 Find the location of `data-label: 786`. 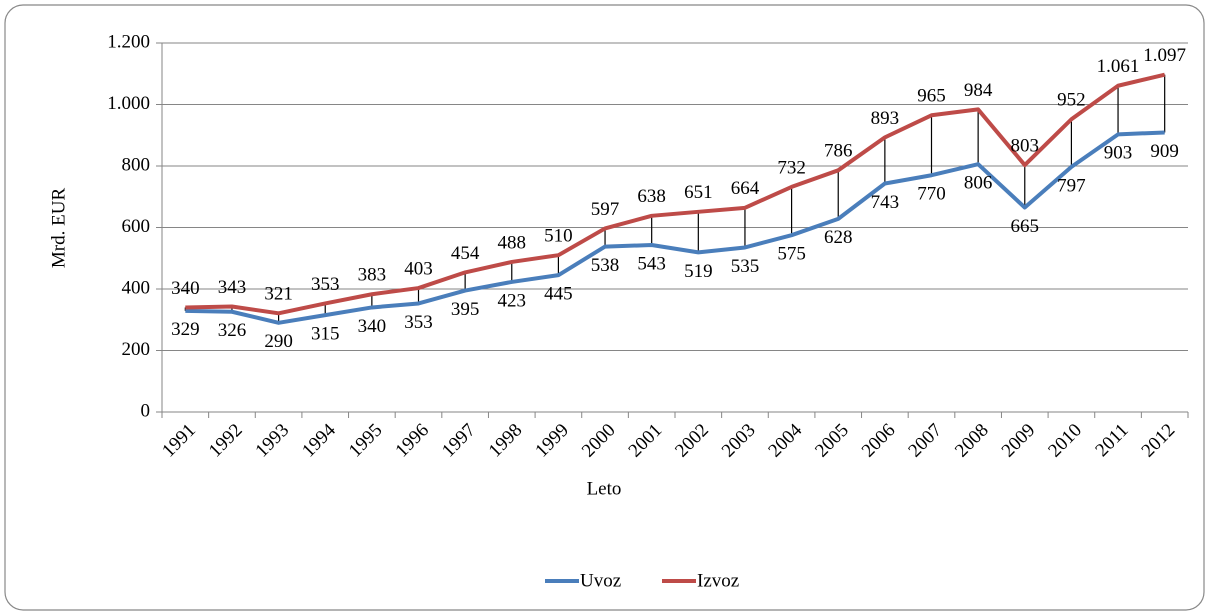

data-label: 786 is located at coordinates (838, 151).